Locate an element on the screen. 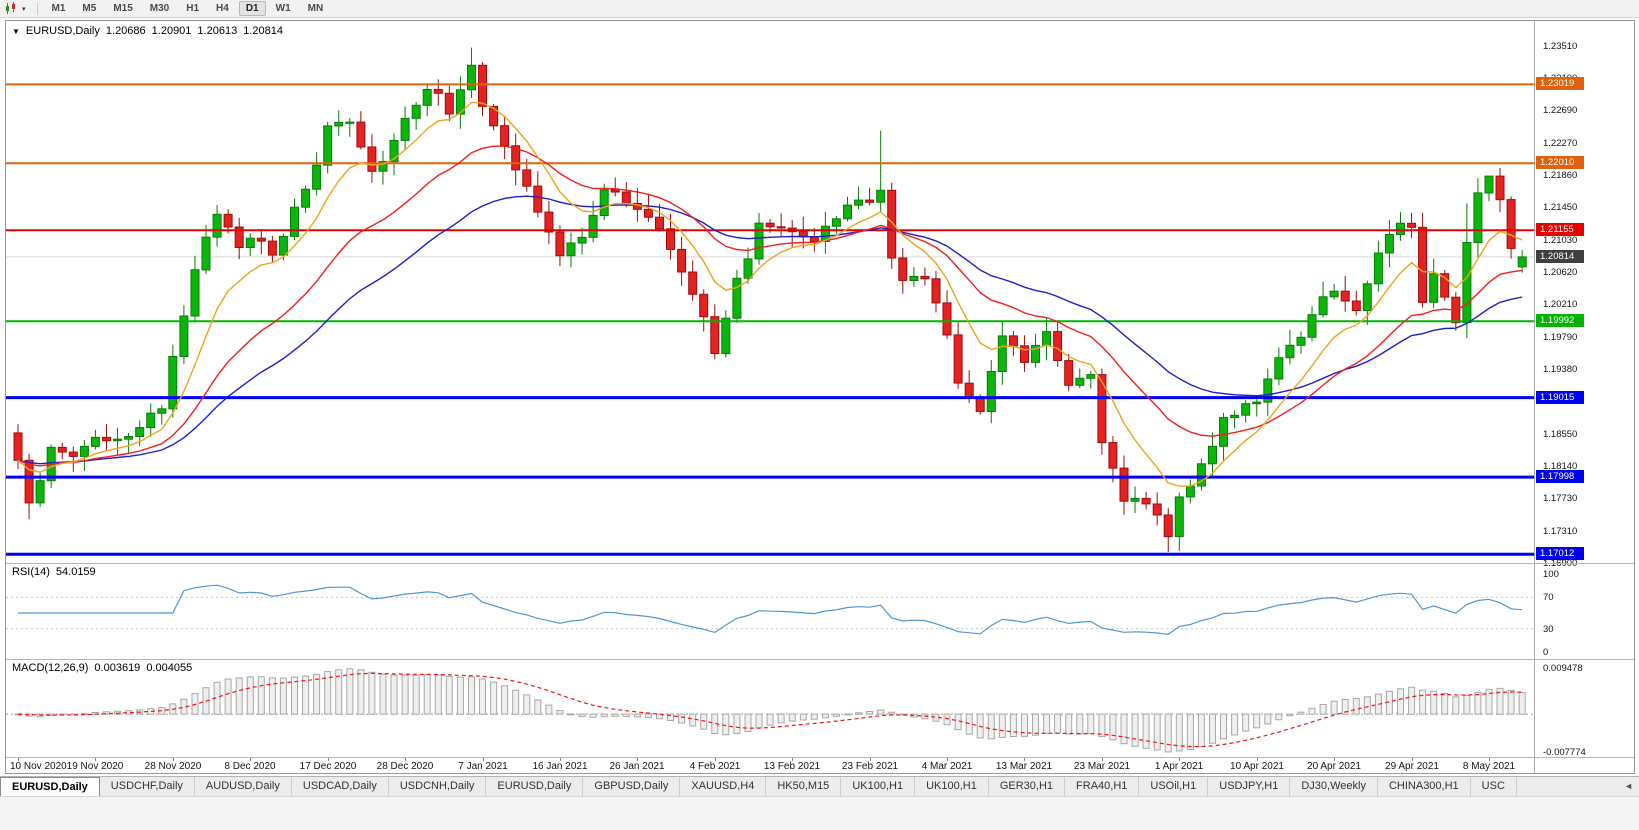 The height and width of the screenshot is (830, 1639). rsi-axis-label: 70 is located at coordinates (1548, 597).